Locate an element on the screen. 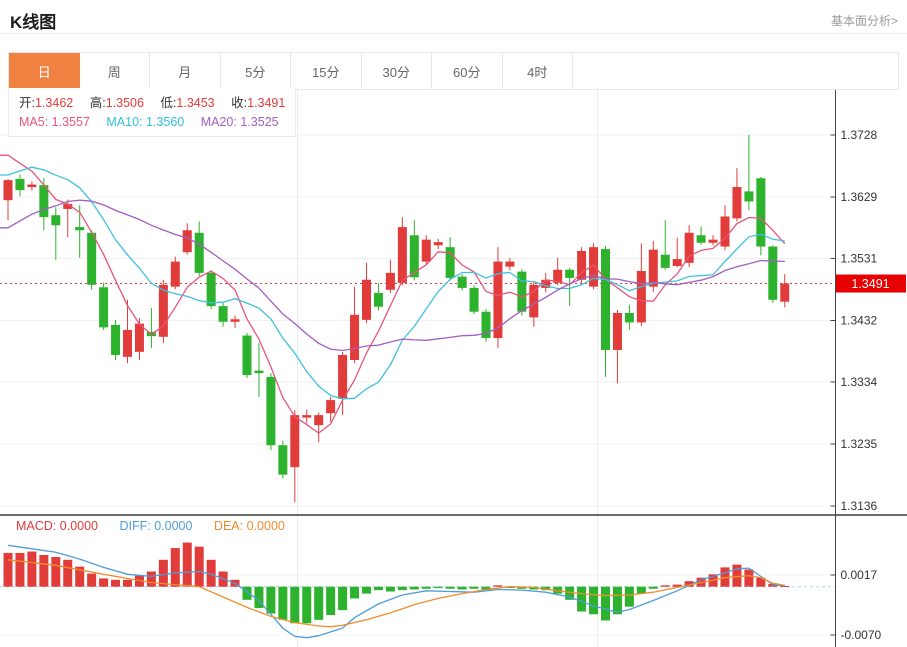 Image resolution: width=907 pixels, height=647 pixels. axis-tick-label: 1.3531 is located at coordinates (859, 258).